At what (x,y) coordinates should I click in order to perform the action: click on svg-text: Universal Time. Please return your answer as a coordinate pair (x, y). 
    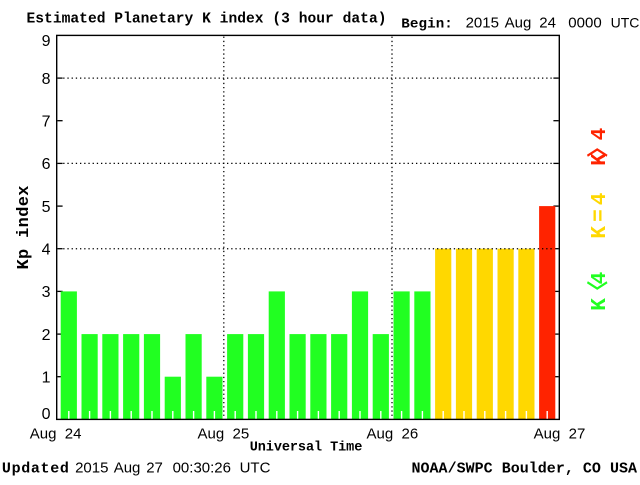
    Looking at the image, I should click on (306, 448).